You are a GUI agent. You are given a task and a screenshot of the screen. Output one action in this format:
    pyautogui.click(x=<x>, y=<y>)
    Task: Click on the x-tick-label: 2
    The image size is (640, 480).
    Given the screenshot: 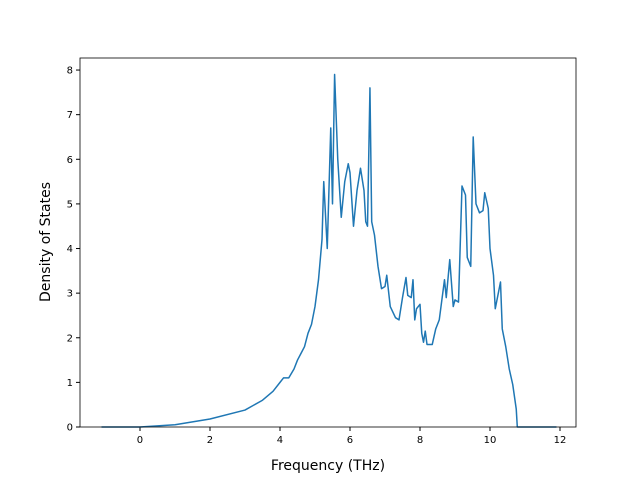 What is the action you would take?
    pyautogui.click(x=210, y=440)
    